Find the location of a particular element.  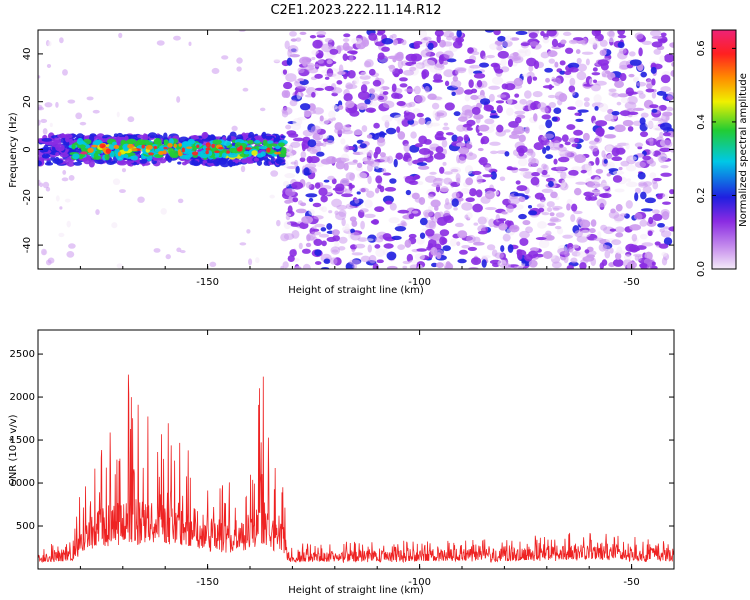

spectrogram-x-axis-label: Height of straight line (km) is located at coordinates (356, 290).